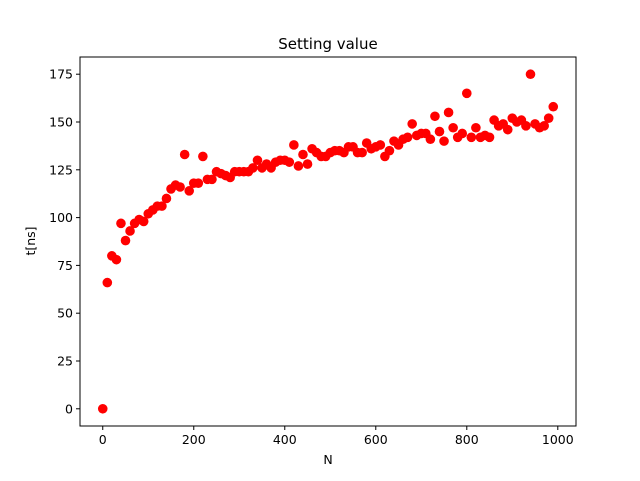  What do you see at coordinates (61, 217) in the screenshot?
I see `y-tick-label: 100` at bounding box center [61, 217].